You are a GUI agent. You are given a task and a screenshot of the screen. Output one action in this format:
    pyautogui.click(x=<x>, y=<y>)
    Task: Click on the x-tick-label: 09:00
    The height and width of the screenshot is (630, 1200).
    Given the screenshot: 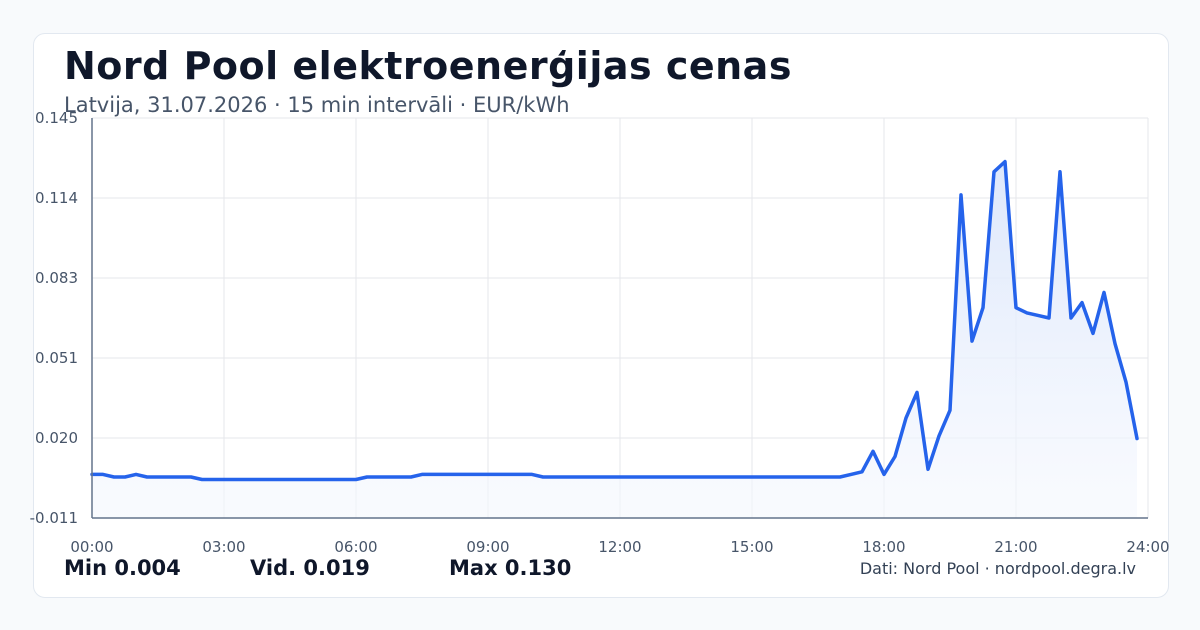 What is the action you would take?
    pyautogui.click(x=487, y=547)
    